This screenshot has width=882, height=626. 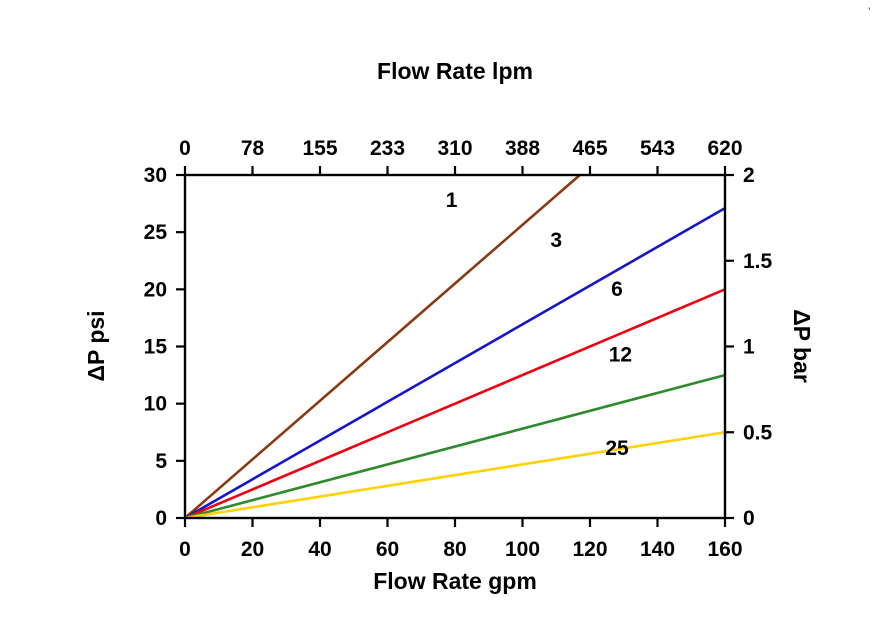 I want to click on x-bottom-tick-label: 80, so click(x=454, y=549).